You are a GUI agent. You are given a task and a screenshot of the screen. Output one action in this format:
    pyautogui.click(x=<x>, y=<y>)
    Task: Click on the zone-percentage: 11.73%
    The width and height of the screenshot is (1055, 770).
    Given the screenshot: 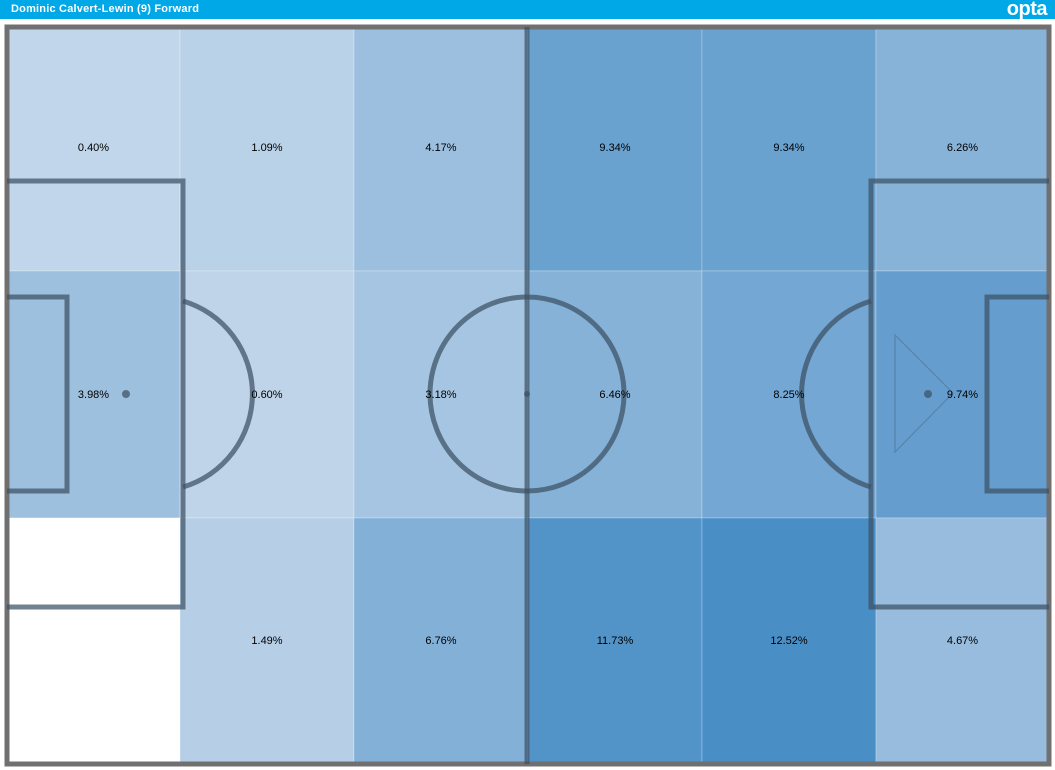 What is the action you would take?
    pyautogui.click(x=615, y=641)
    